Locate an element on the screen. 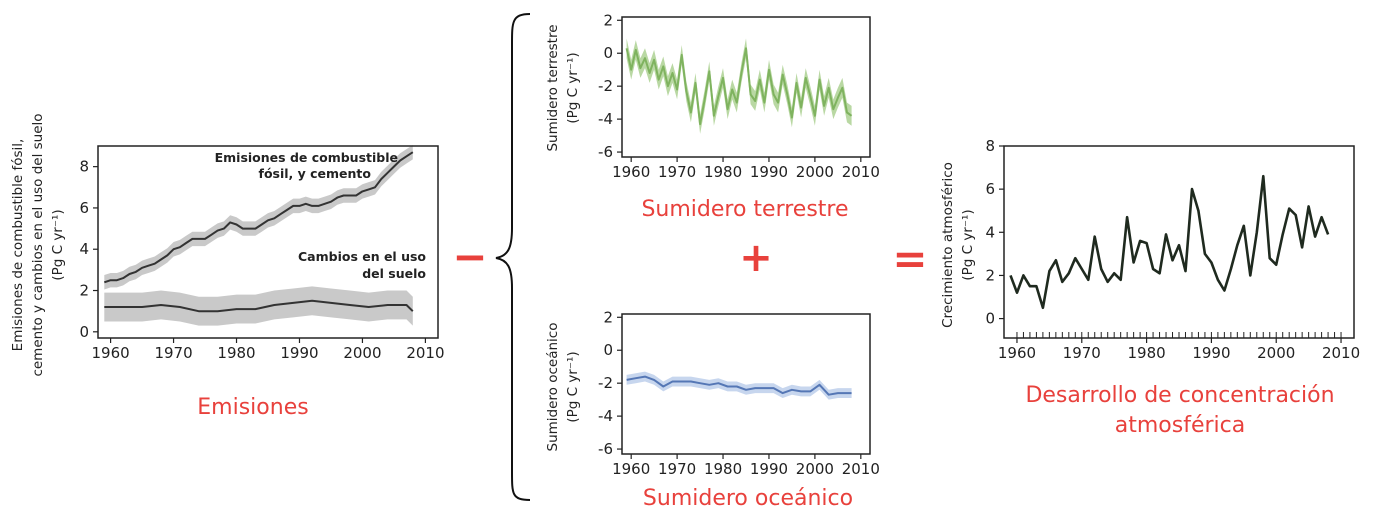 This screenshot has height=514, width=1373. landuse-uncertainty-band is located at coordinates (258, 306).